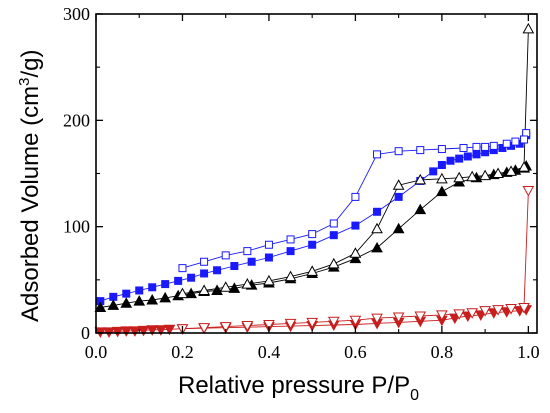 This screenshot has height=413, width=550. What do you see at coordinates (85, 333) in the screenshot?
I see `y-tick-label: 0` at bounding box center [85, 333].